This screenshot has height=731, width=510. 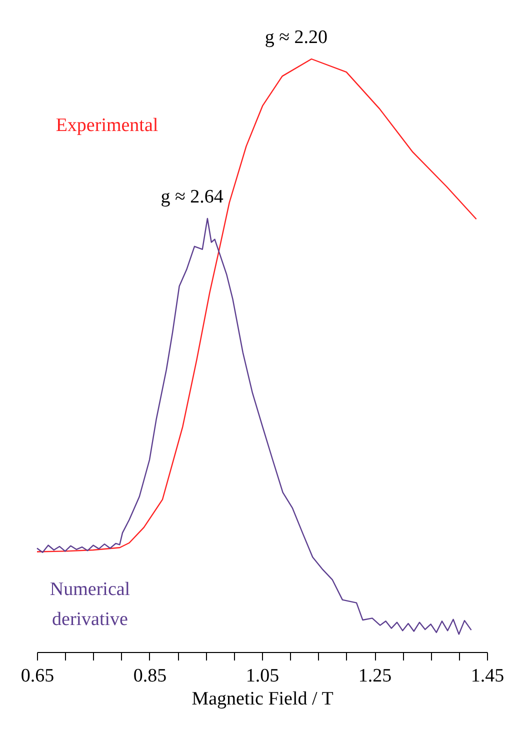 What do you see at coordinates (487, 676) in the screenshot?
I see `x-tick-label: 1.45` at bounding box center [487, 676].